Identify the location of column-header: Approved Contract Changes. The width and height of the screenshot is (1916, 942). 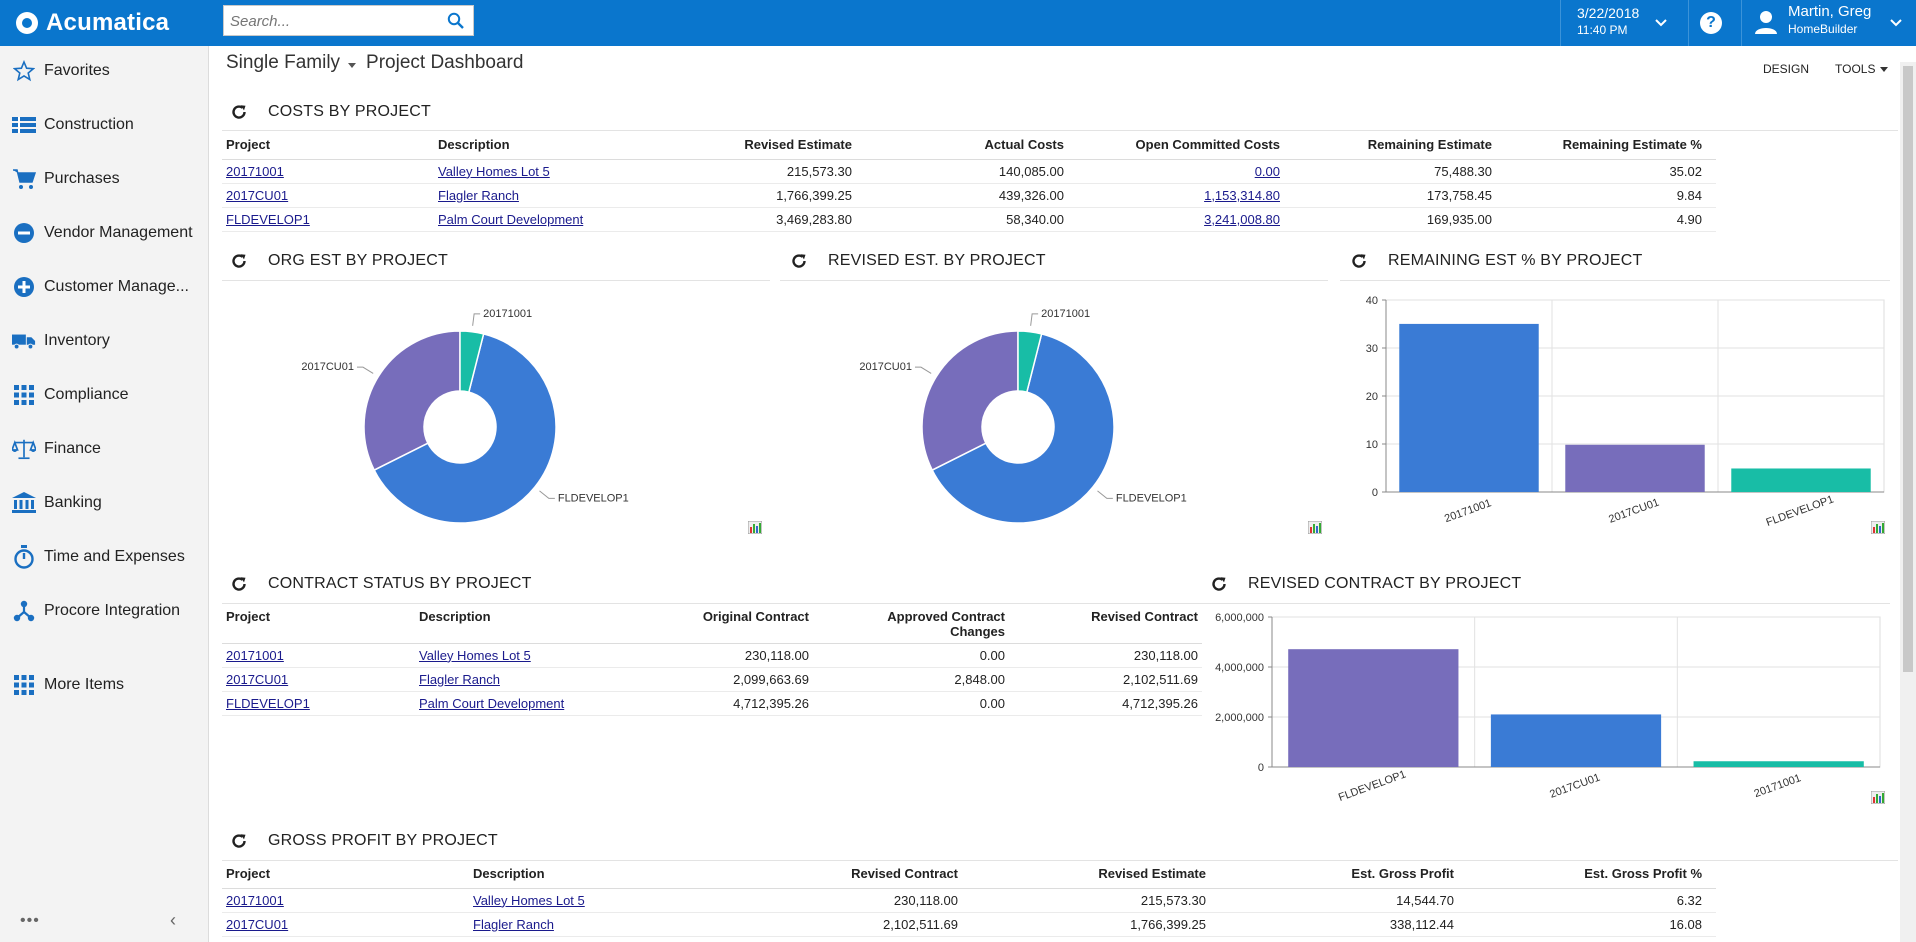
(911, 623).